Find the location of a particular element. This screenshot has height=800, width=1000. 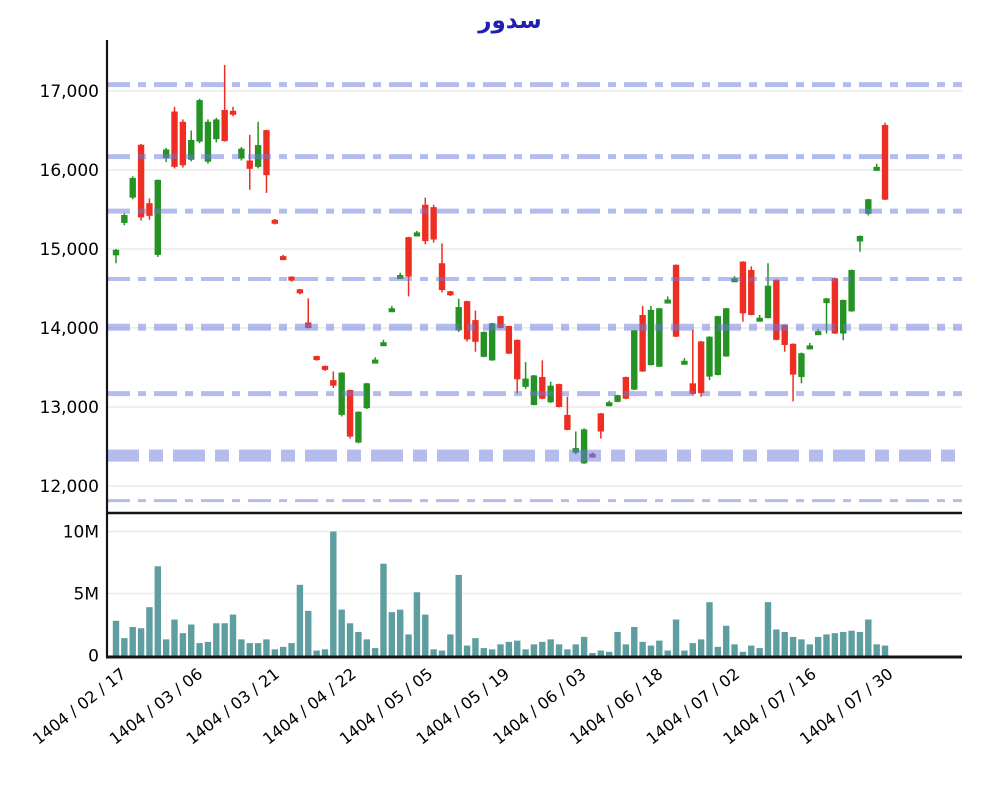

volume-tick-label: 10M is located at coordinates (81, 533).